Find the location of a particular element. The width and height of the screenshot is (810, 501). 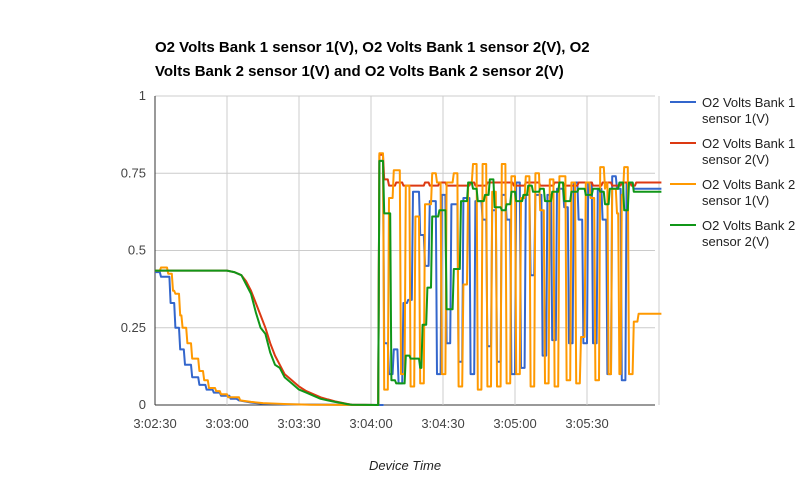

legend-item-2: O2 Volts Bank 1 sensor 2(V) is located at coordinates (732, 151).